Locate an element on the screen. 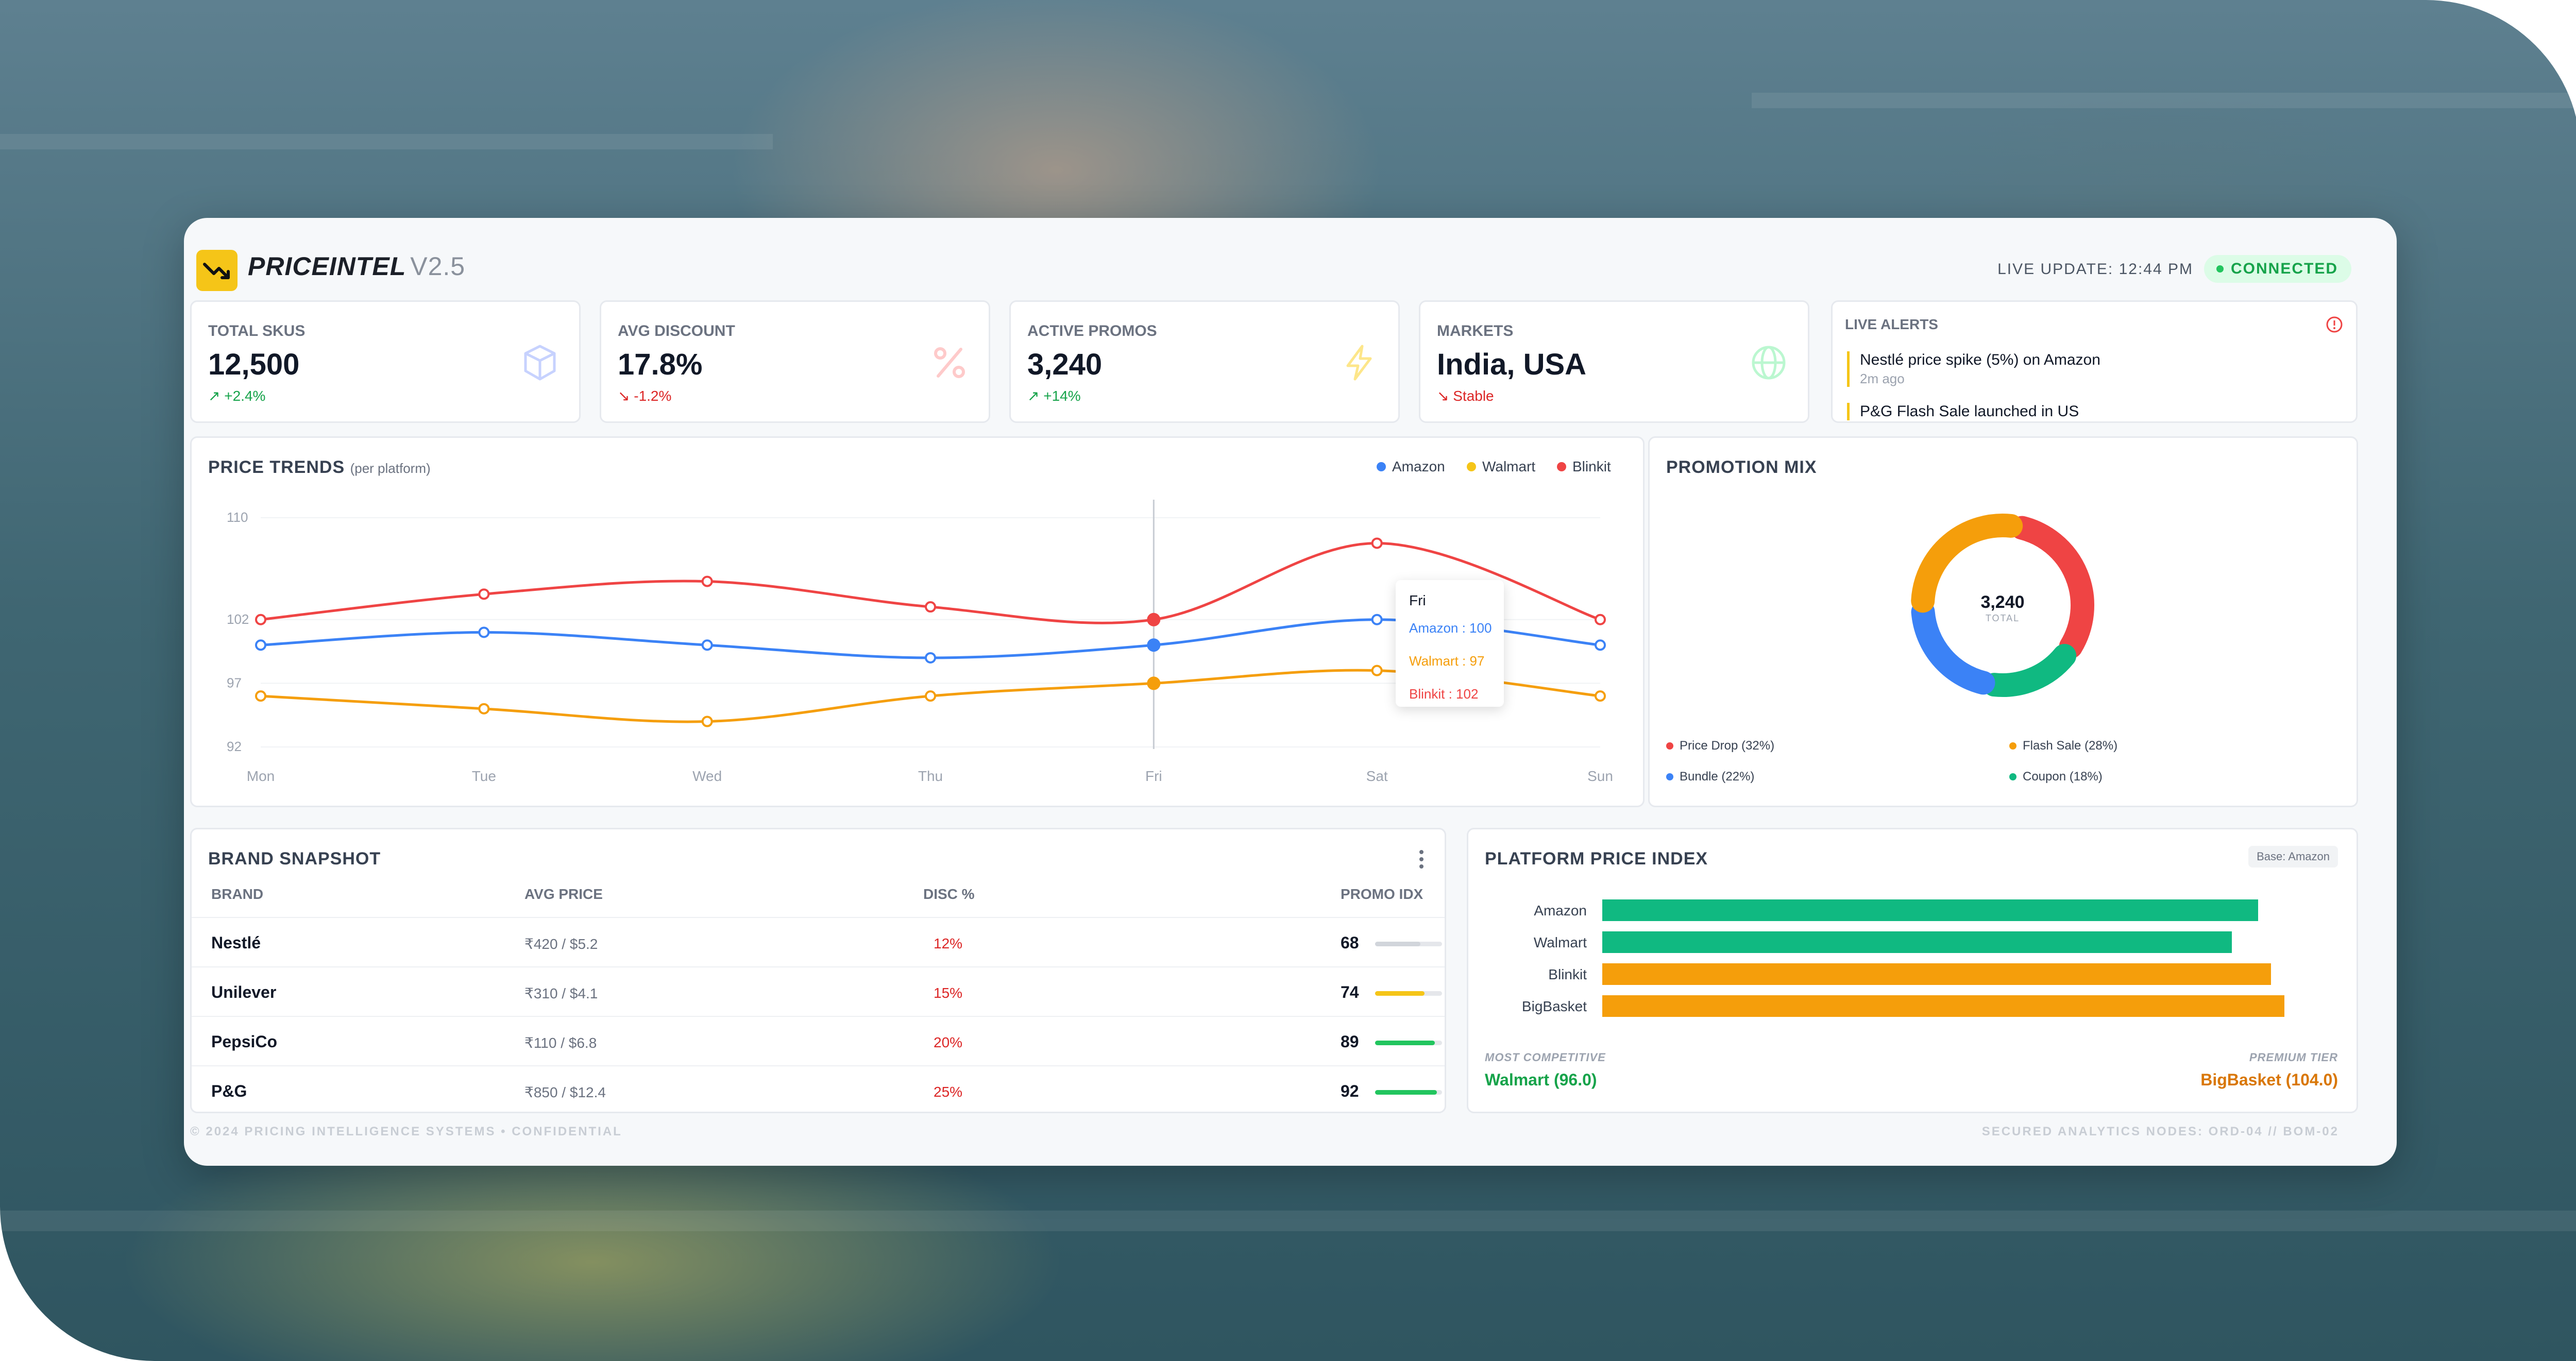 This screenshot has width=2576, height=1361. kpi-card-active-promos: ACTIVE PROMOS 3,240 ↗ +14% is located at coordinates (1204, 361).